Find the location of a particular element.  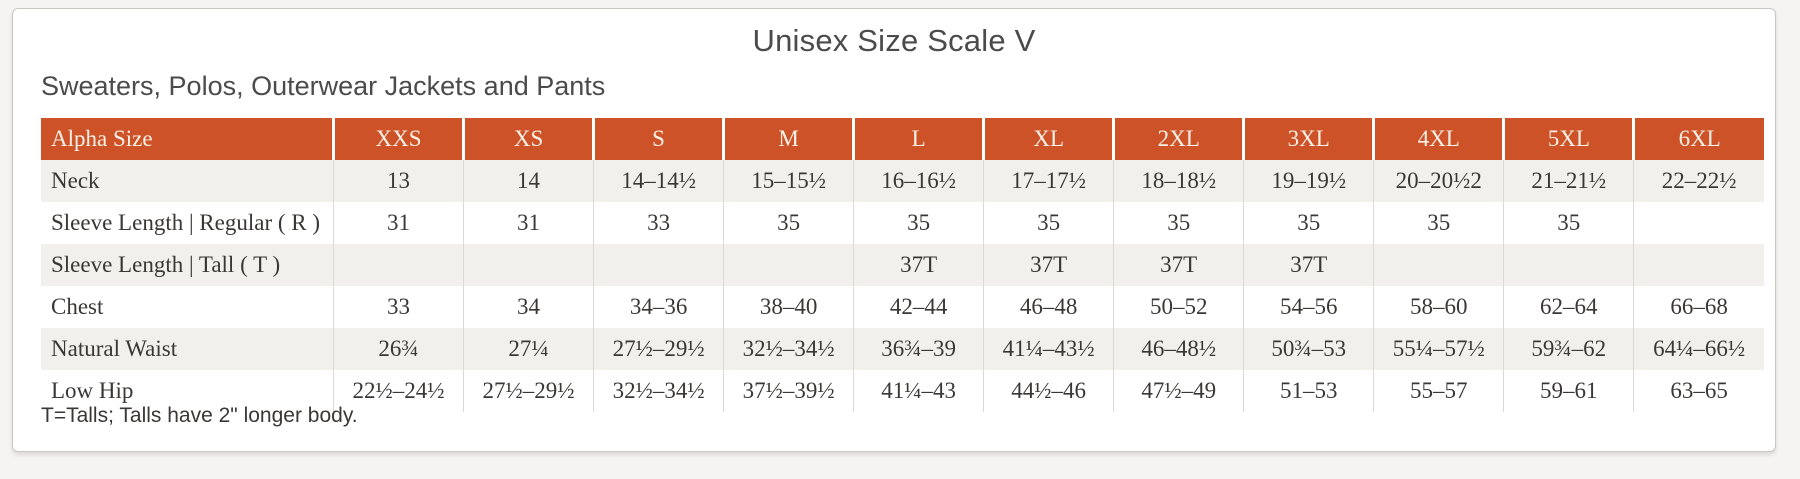

size-cell: 19–19½ is located at coordinates (1308, 181).